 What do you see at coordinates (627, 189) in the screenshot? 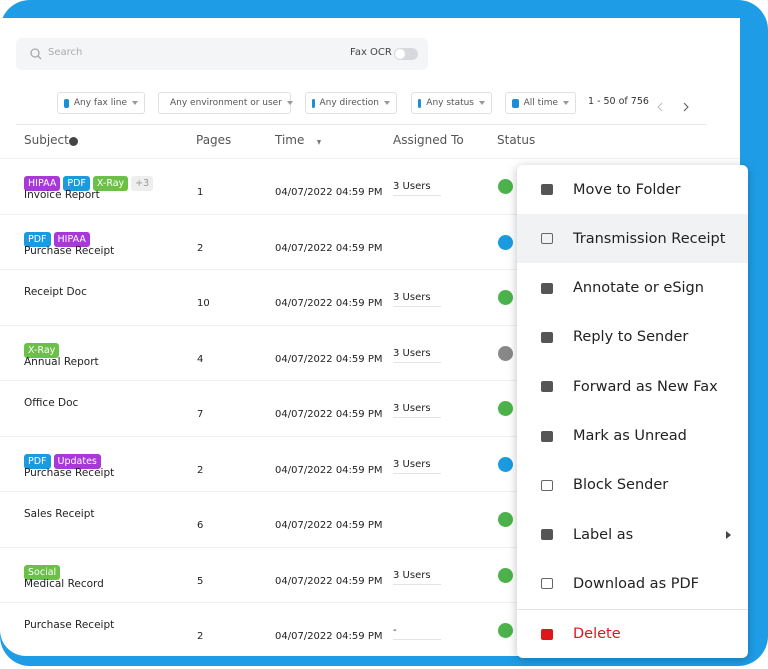
I see `menu-label: Move to Folder` at bounding box center [627, 189].